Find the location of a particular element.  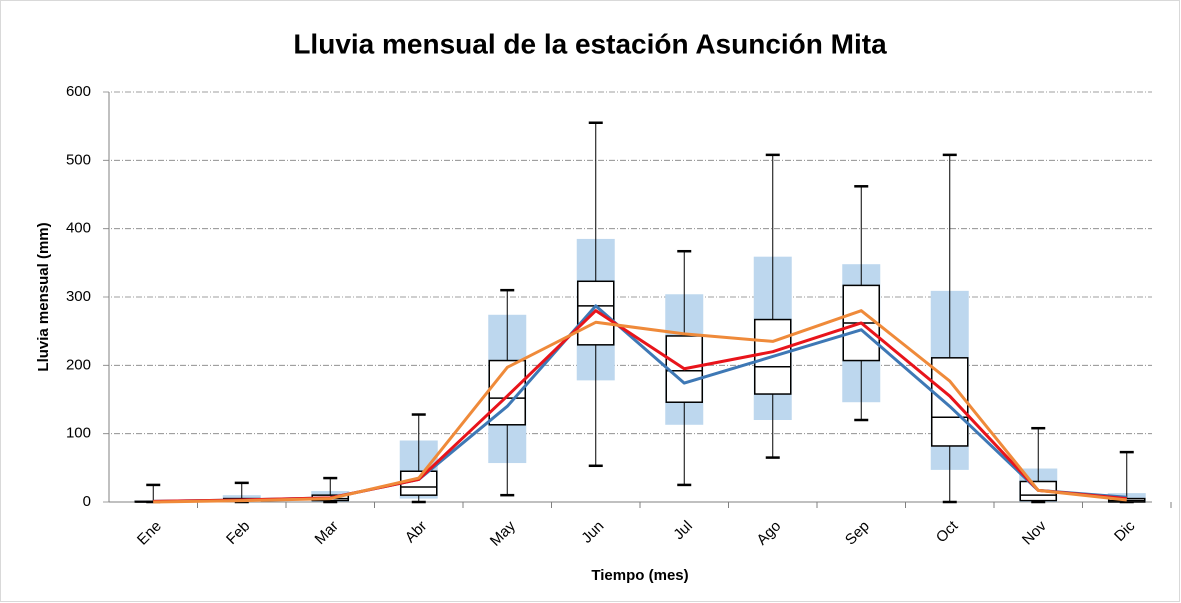

x-axis-label: Tiempo (mes) is located at coordinates (639, 575).